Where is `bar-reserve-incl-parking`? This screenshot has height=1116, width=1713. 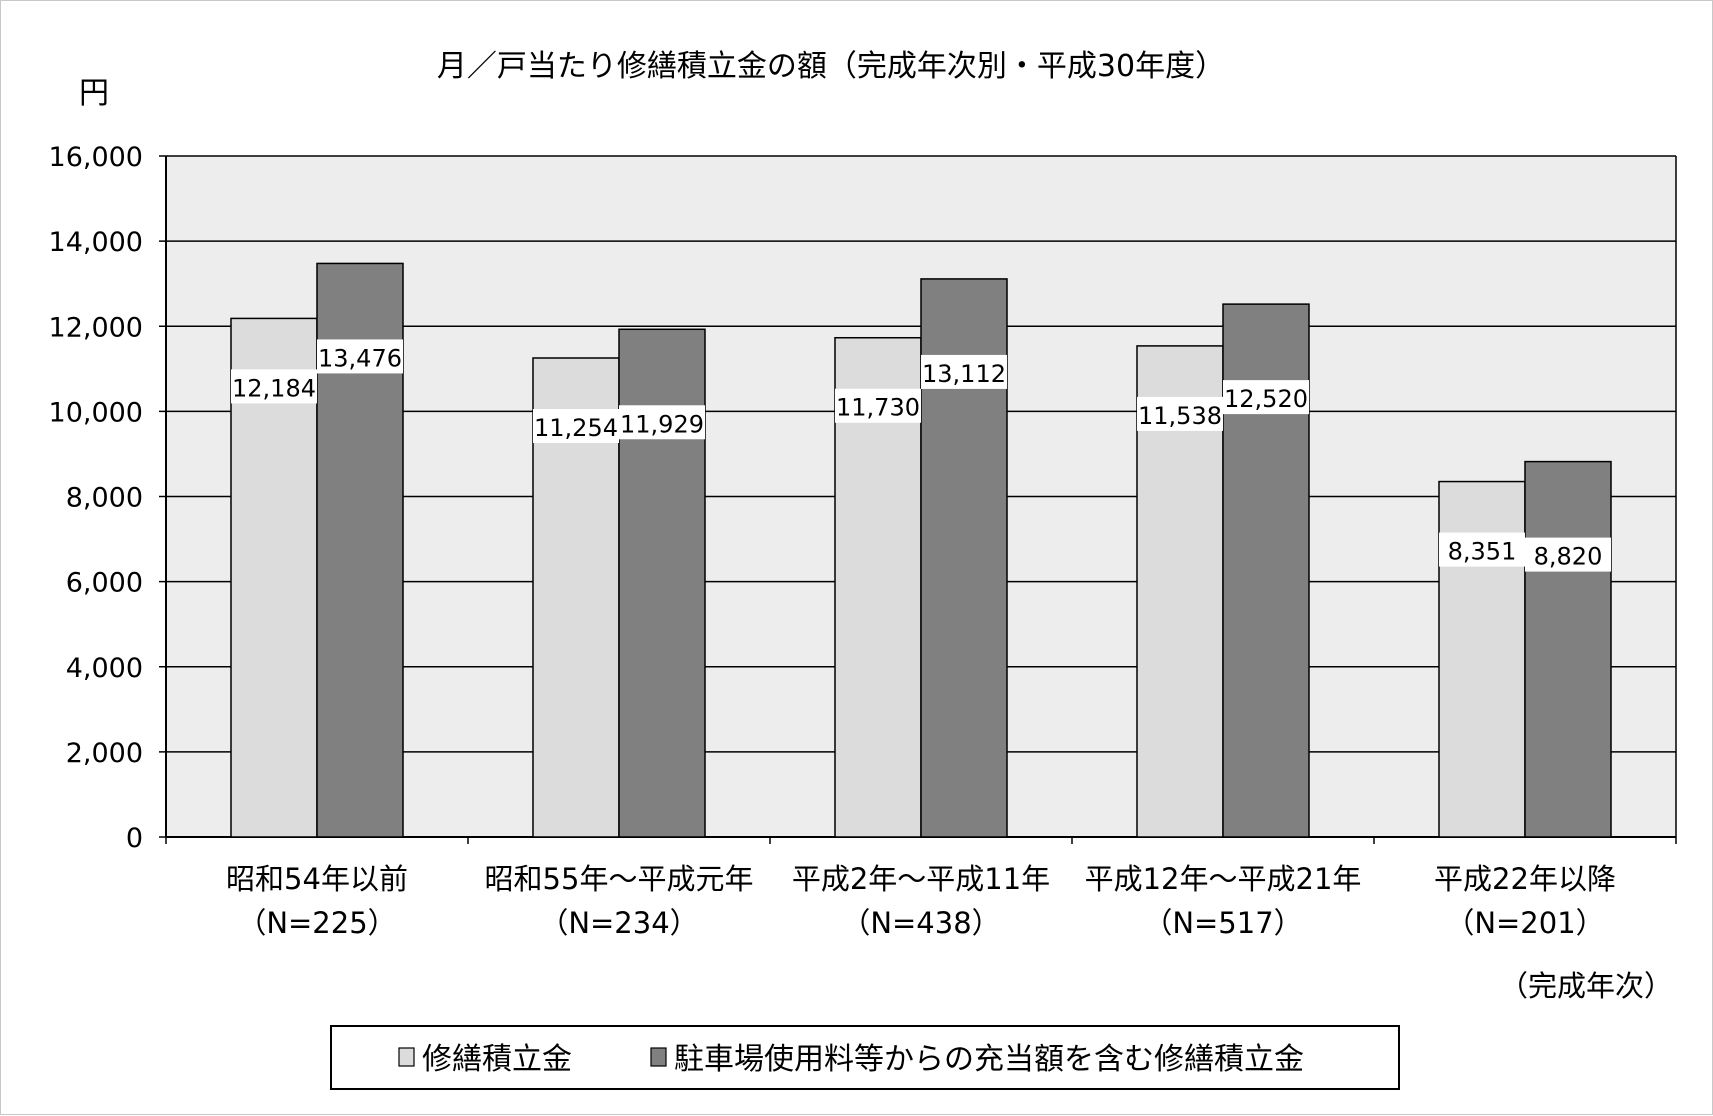 bar-reserve-incl-parking is located at coordinates (1568, 649).